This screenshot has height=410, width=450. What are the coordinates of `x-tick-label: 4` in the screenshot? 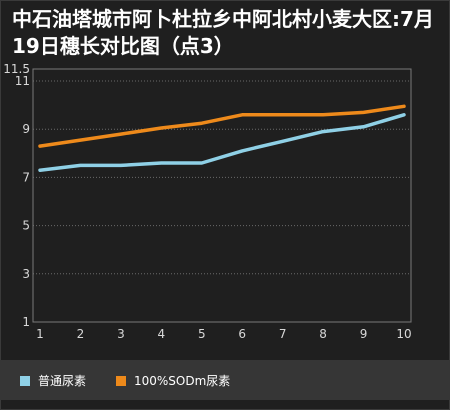 It's located at (162, 334).